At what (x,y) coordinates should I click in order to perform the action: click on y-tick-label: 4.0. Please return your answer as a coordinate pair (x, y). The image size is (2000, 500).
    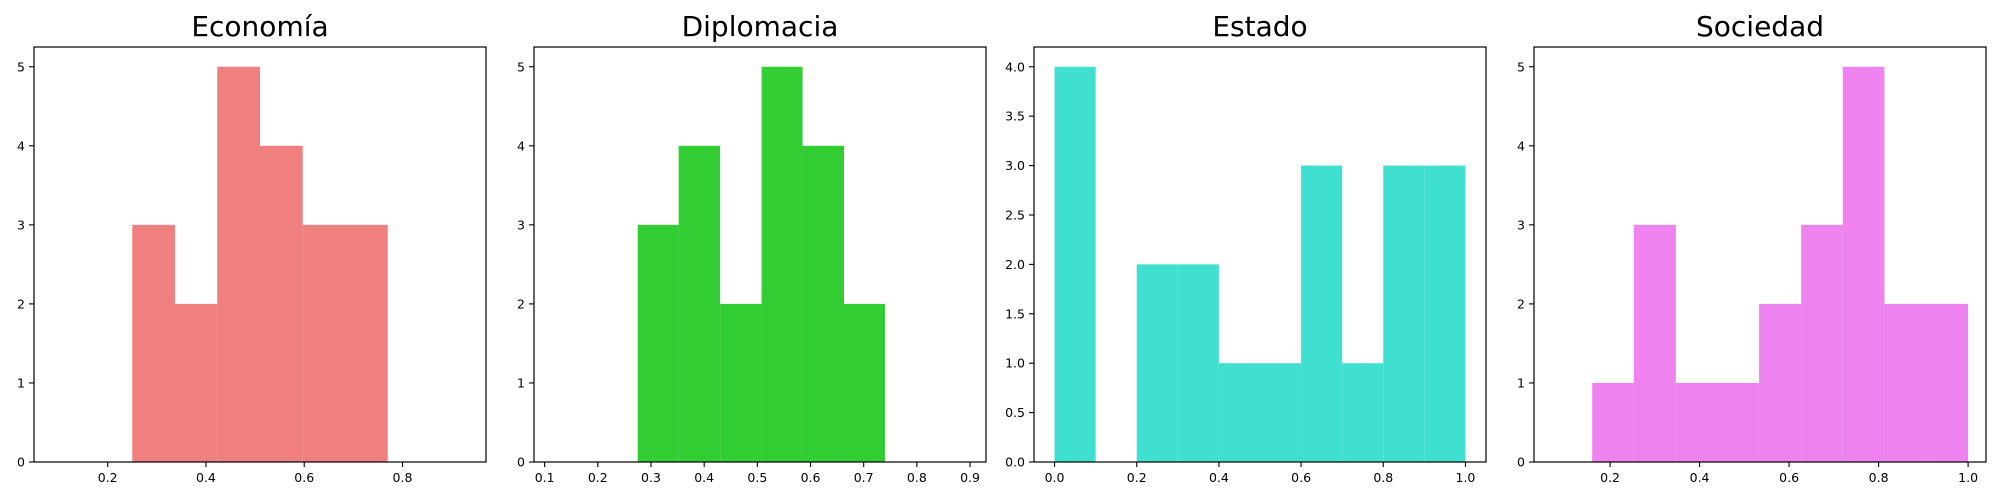
    Looking at the image, I should click on (1015, 66).